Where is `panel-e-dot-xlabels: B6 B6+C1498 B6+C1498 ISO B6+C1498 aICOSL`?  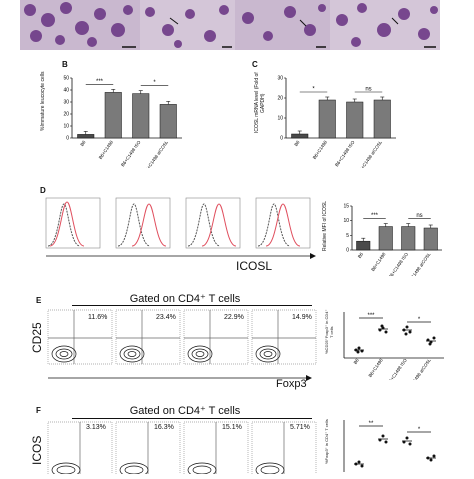 panel-e-dot-xlabels: B6 B6+C1498 B6+C1498 ISO B6+C1498 aICOSL is located at coordinates (393, 374).